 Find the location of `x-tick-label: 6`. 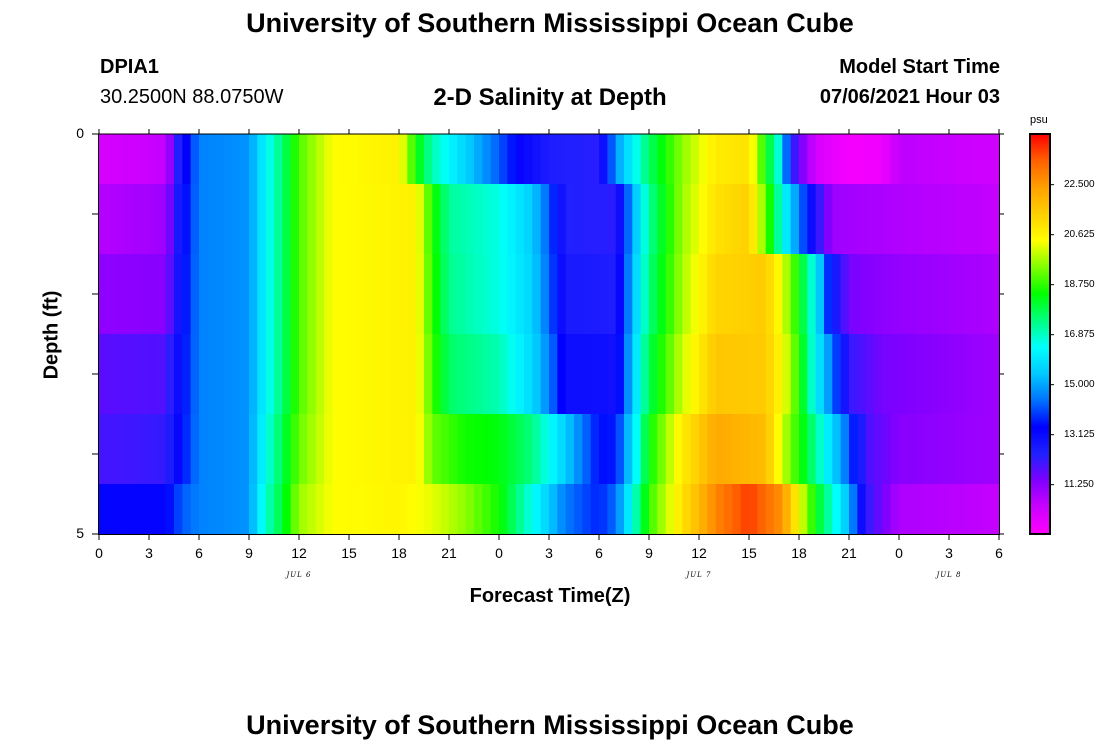

x-tick-label: 6 is located at coordinates (599, 553).